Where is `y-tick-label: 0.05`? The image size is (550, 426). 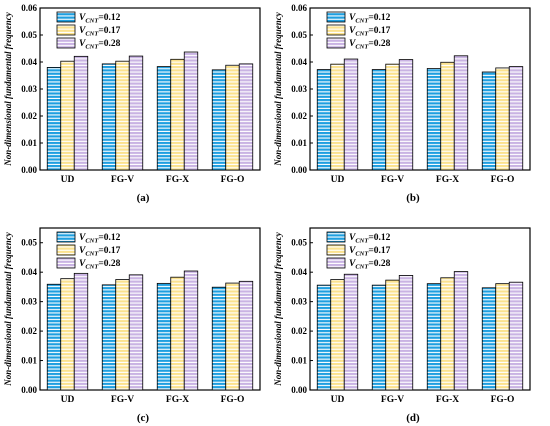
y-tick-label: 0.05 is located at coordinates (29, 35).